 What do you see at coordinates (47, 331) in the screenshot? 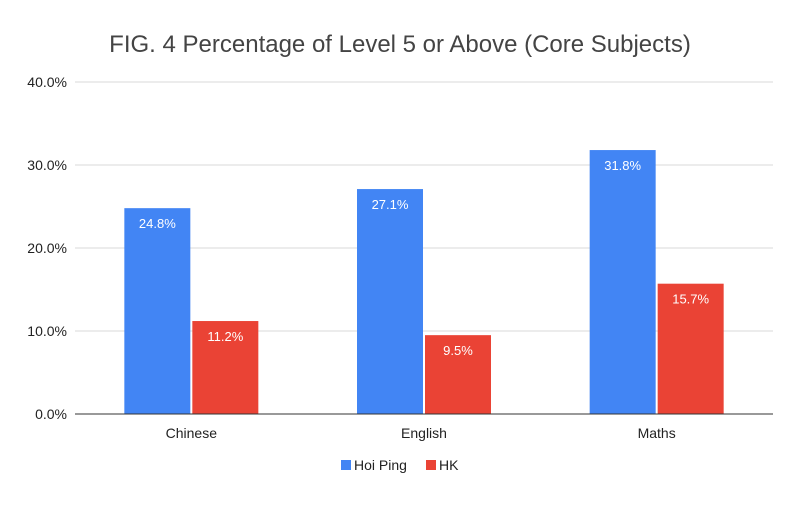
I see `y-tick-label: 10.0%` at bounding box center [47, 331].